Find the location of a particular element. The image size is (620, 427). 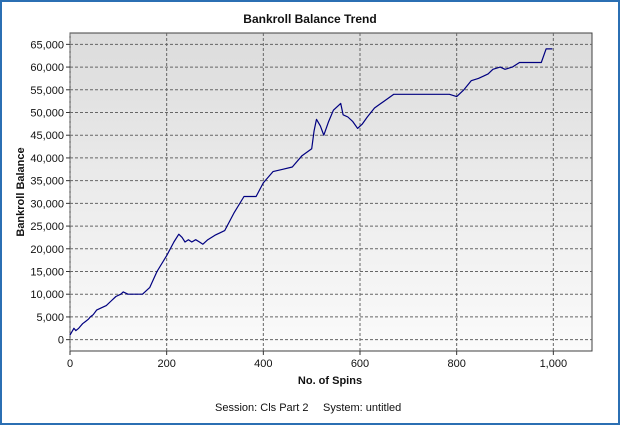

x-tick-label: 1,000 is located at coordinates (554, 364).